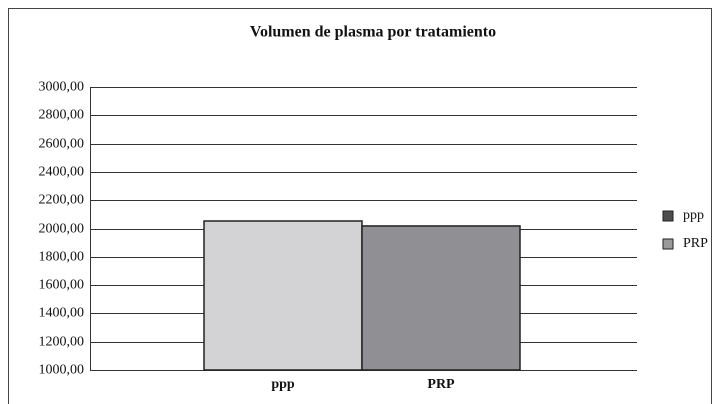  What do you see at coordinates (62, 200) in the screenshot?
I see `y-tick-label: 2200,00` at bounding box center [62, 200].